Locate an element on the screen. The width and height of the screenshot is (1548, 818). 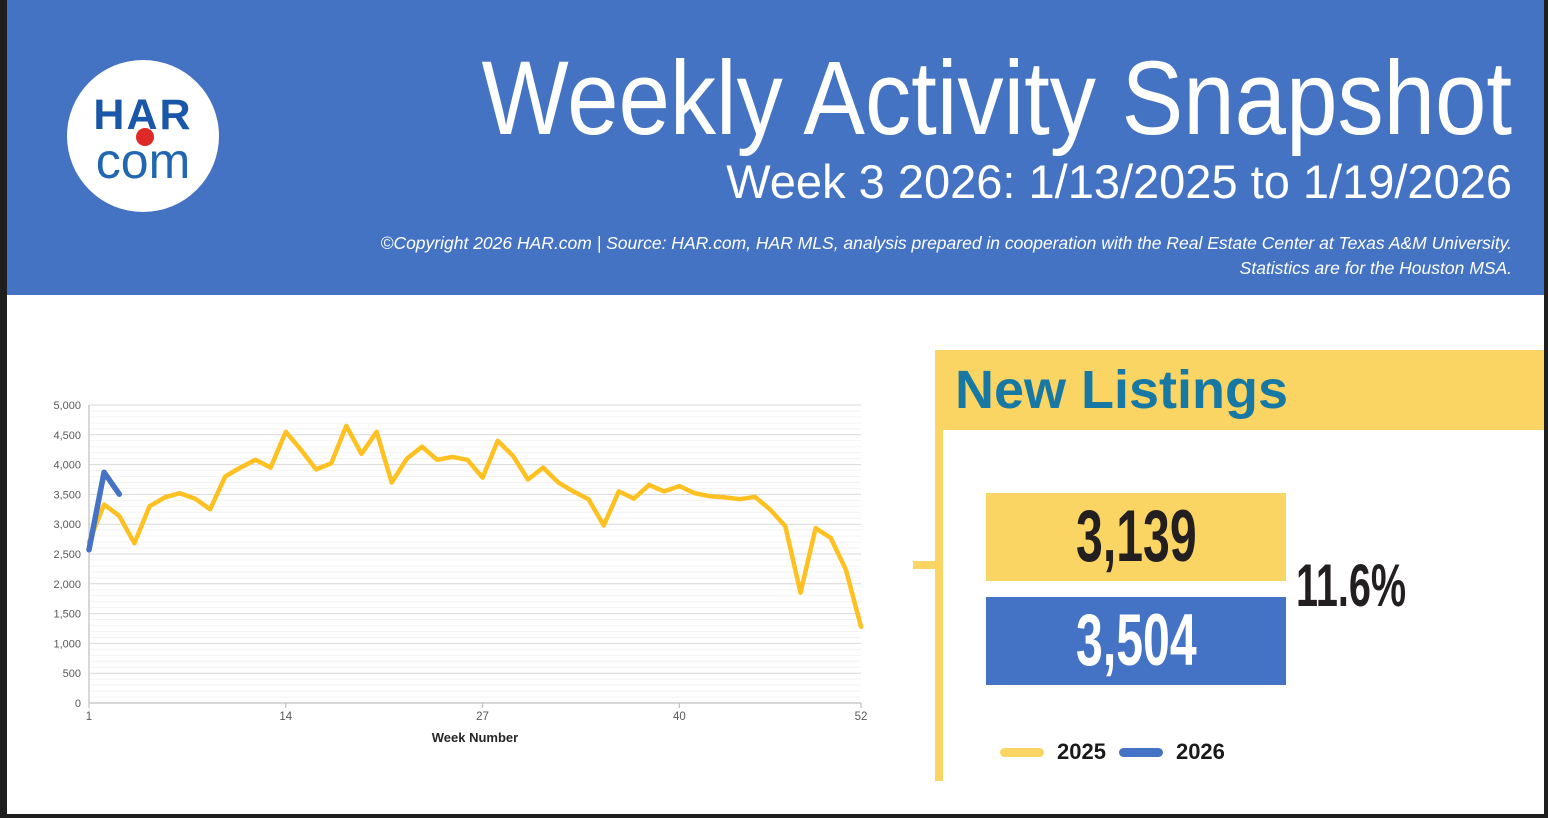
legend-label-2025: 2025 is located at coordinates (1081, 751).